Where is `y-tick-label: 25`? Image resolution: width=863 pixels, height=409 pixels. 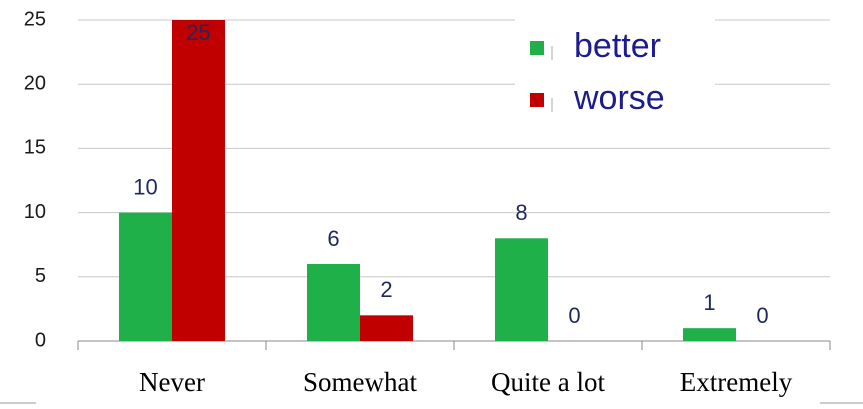 y-tick-label: 25 is located at coordinates (35, 19).